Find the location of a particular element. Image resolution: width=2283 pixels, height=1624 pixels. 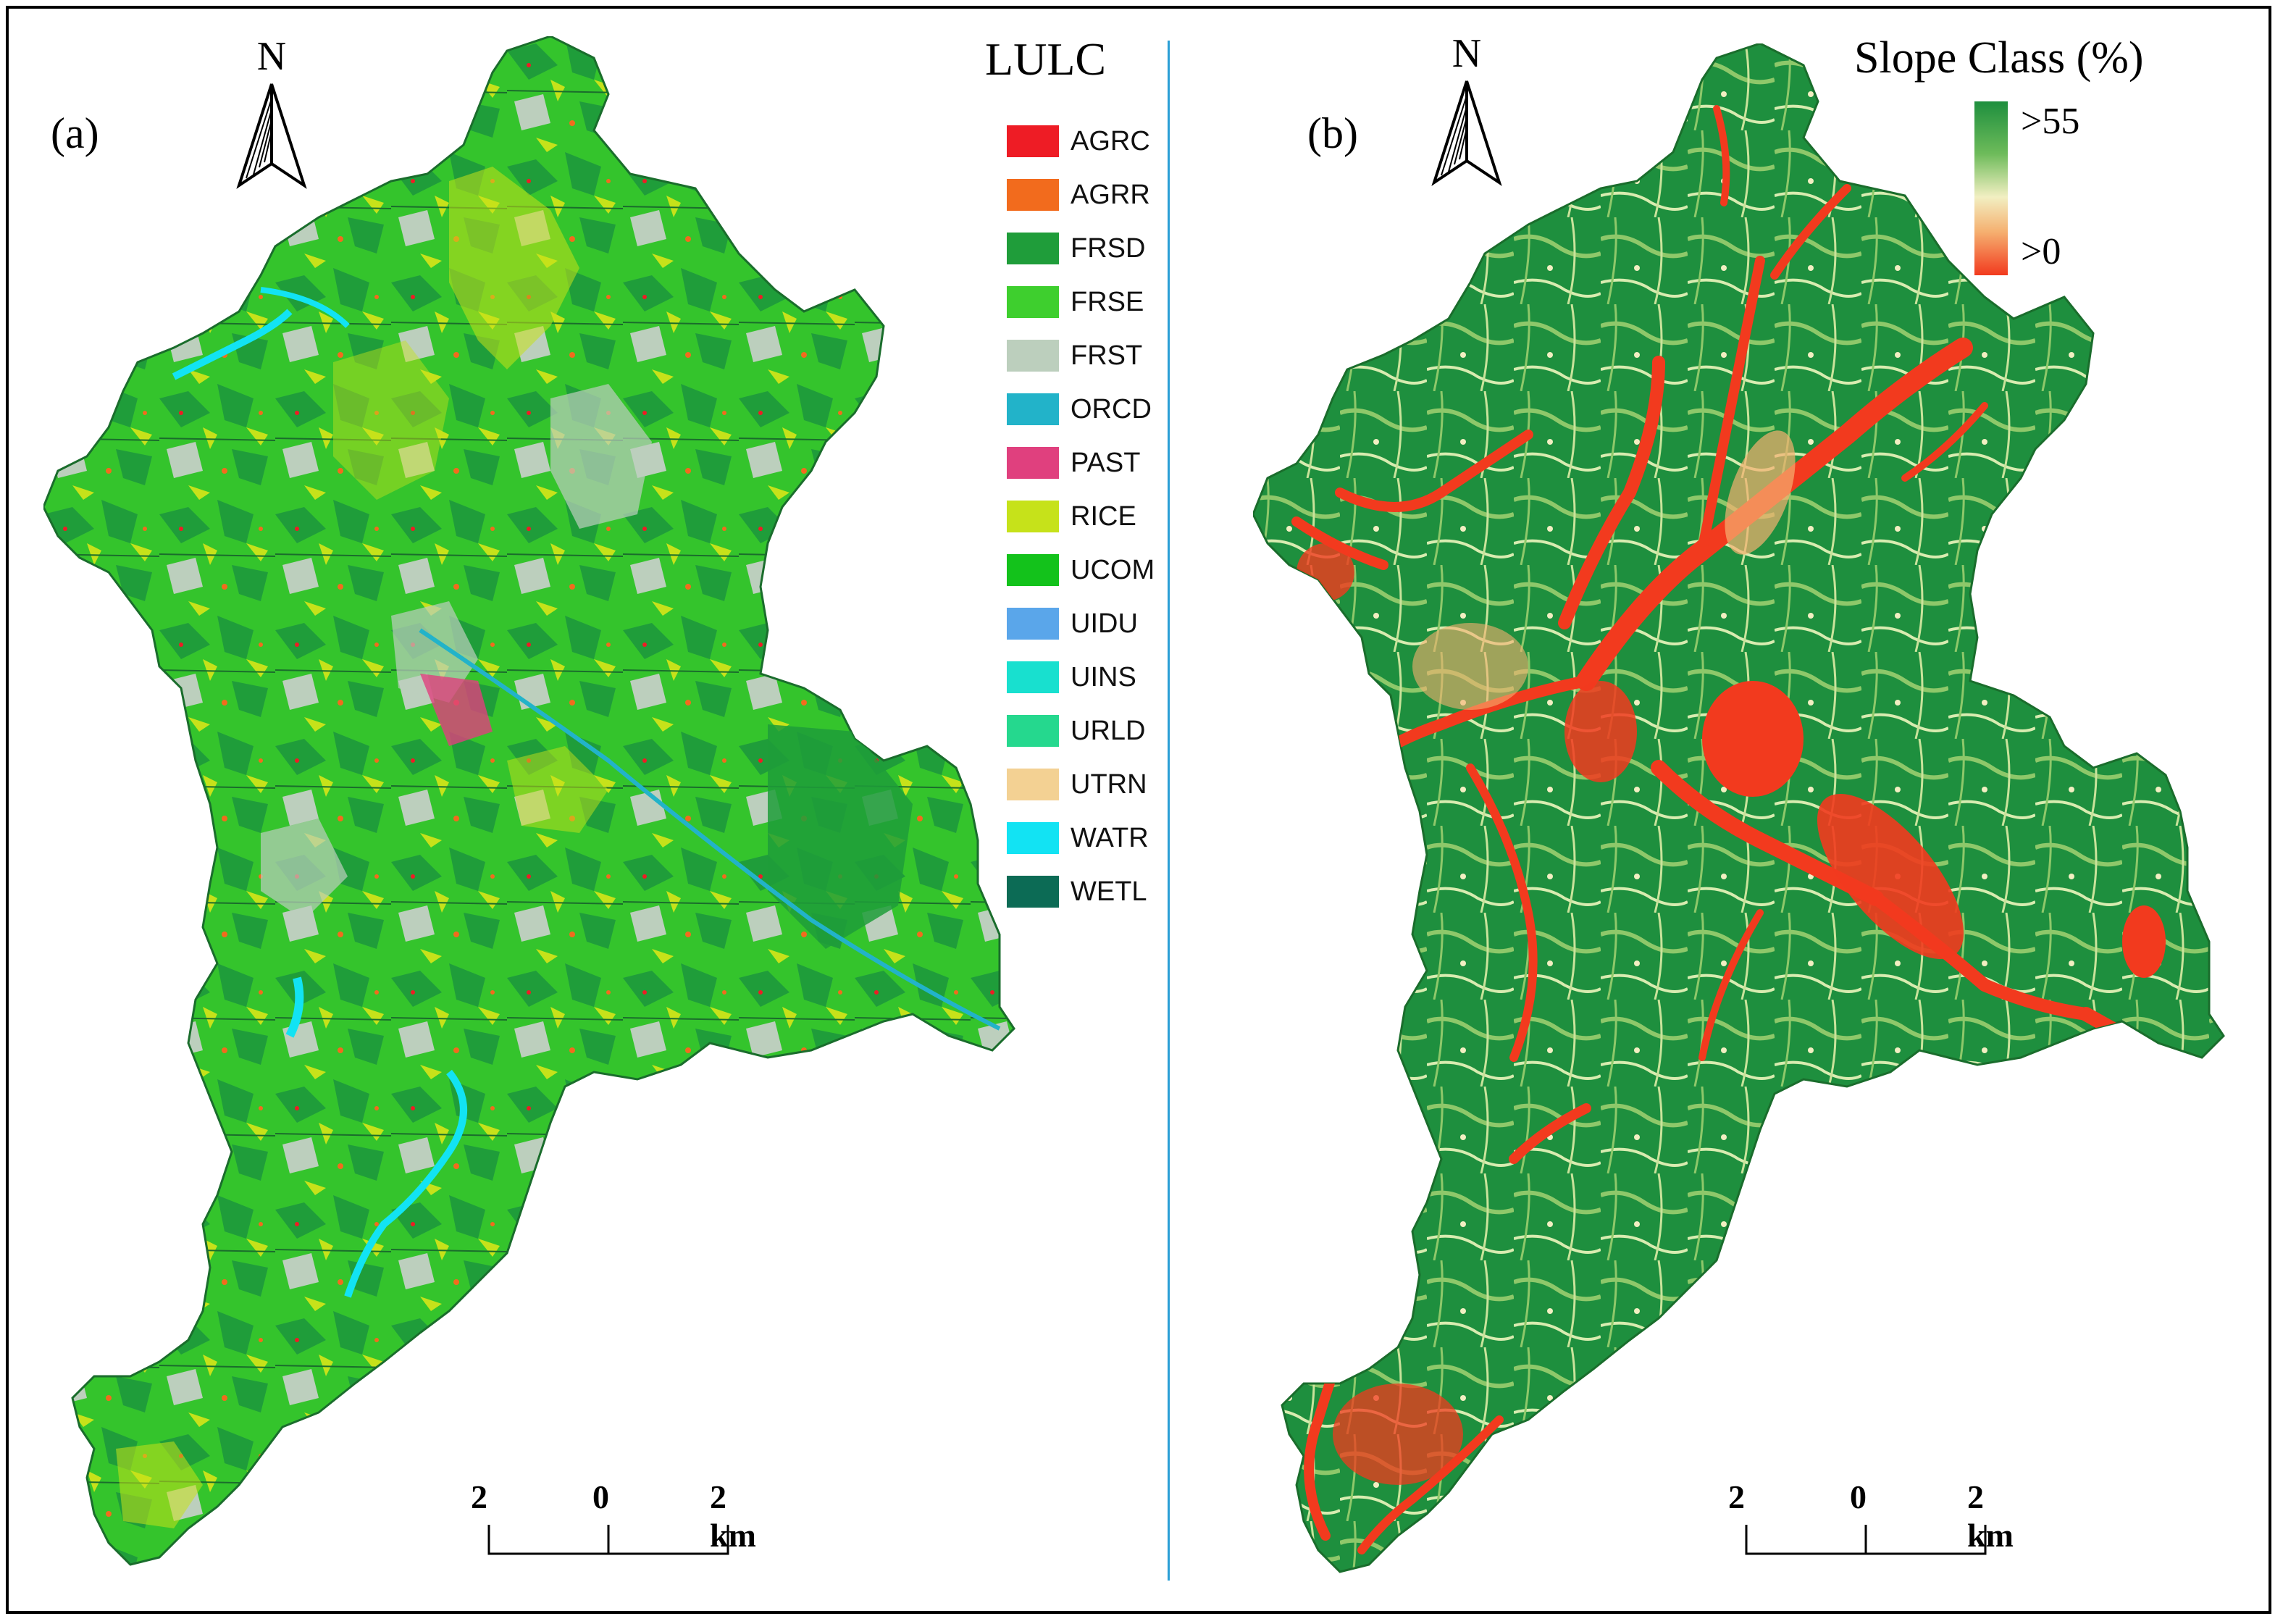

ramp-label-high: >55 is located at coordinates (2050, 121).